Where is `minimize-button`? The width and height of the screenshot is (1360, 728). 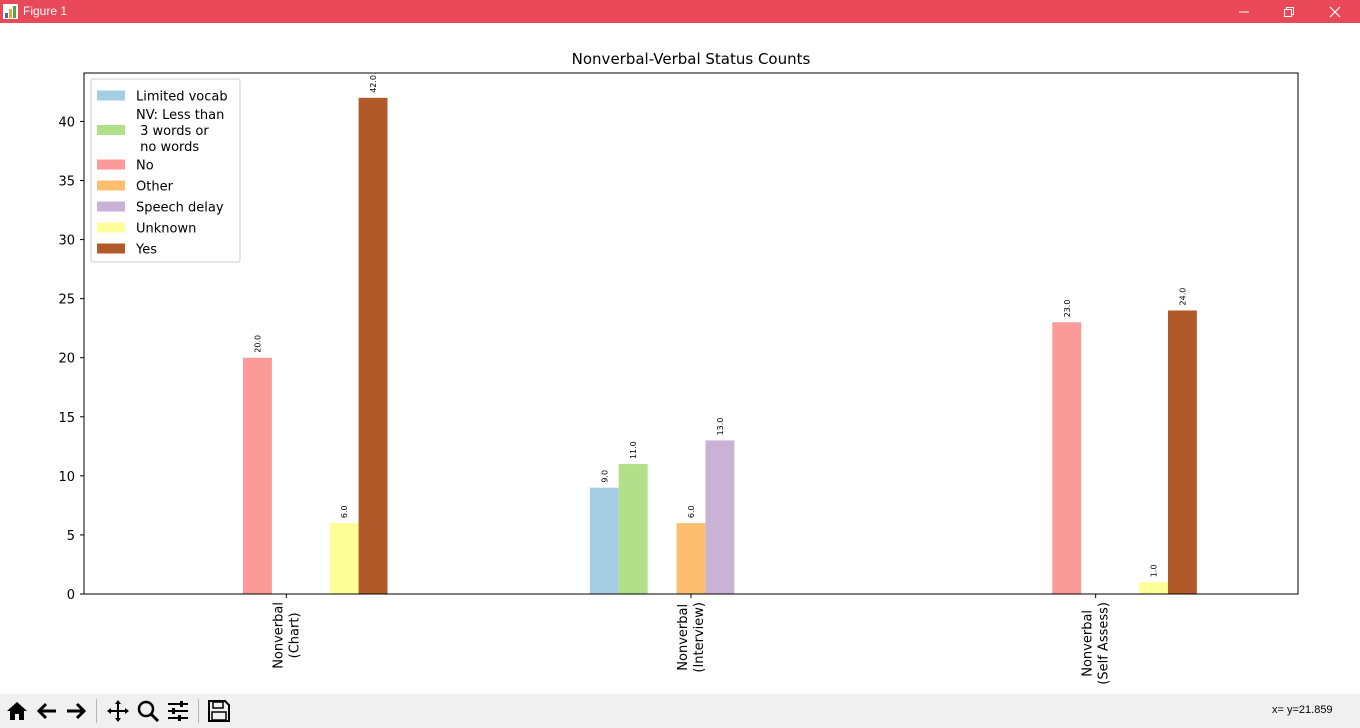
minimize-button is located at coordinates (1244, 11).